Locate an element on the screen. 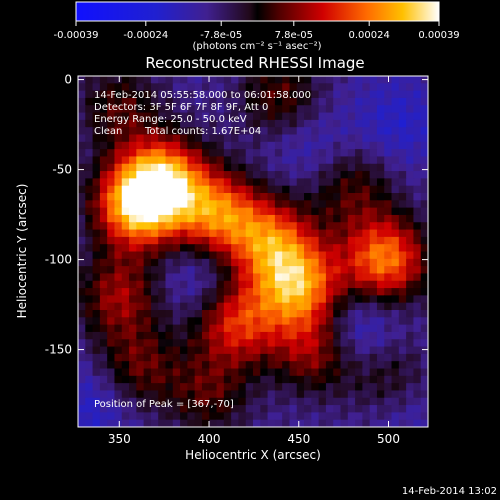  colorbar-tick-label: -0.00039 is located at coordinates (76, 35).